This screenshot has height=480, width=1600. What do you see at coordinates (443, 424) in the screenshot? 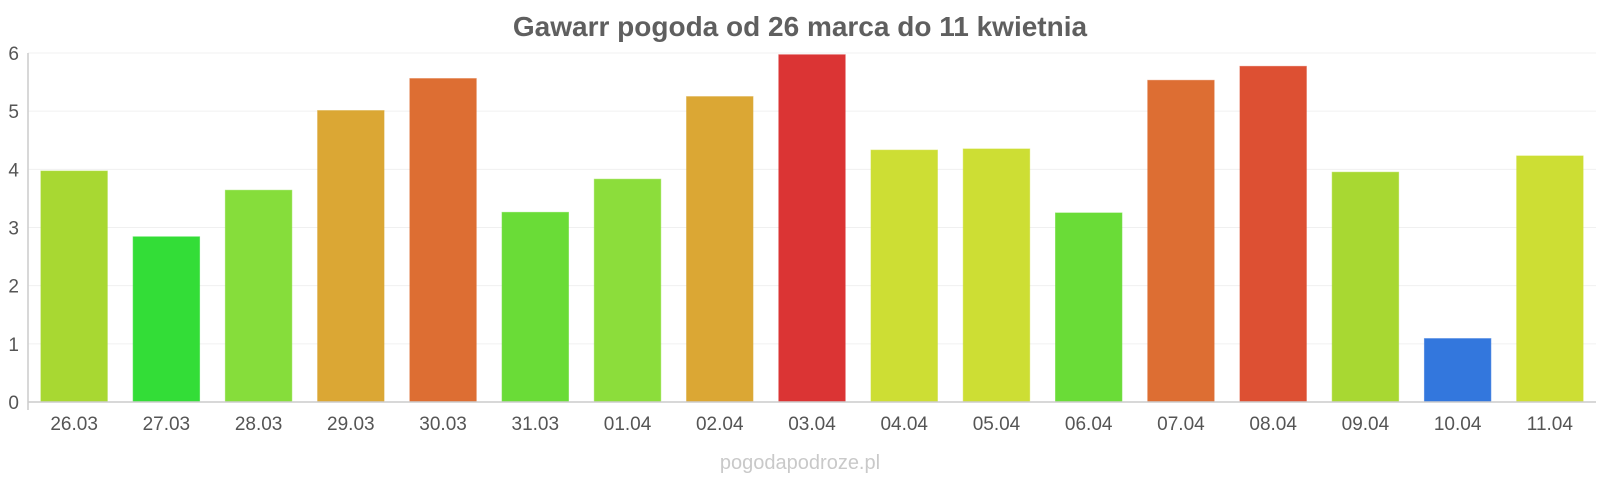
I see `x-tick-label: 30.03` at bounding box center [443, 424].